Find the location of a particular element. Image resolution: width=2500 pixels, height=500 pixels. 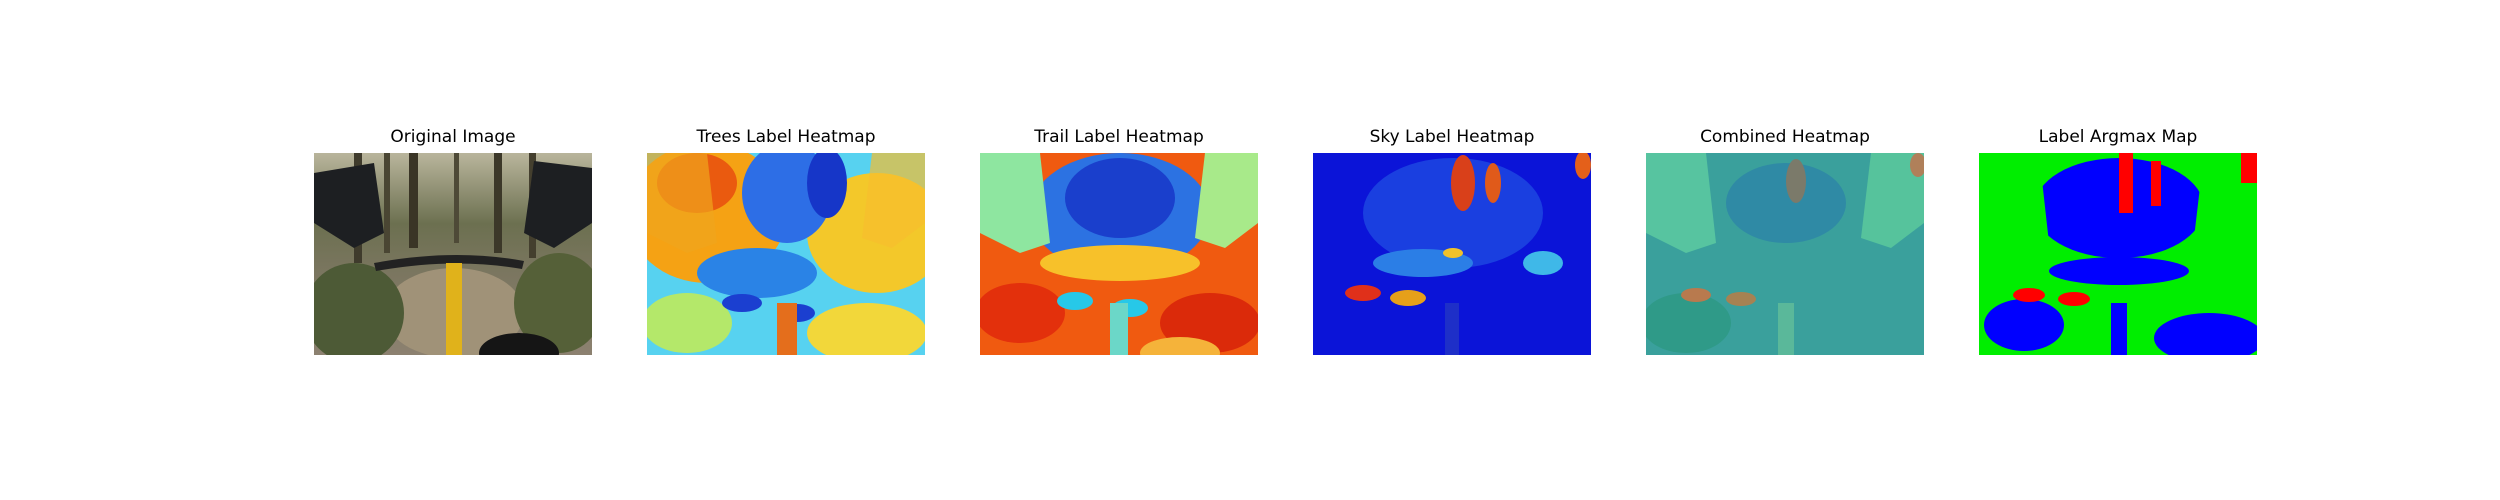

panel-trees-heatmap: Trees Label Heatmap is located at coordinates (786, 239).